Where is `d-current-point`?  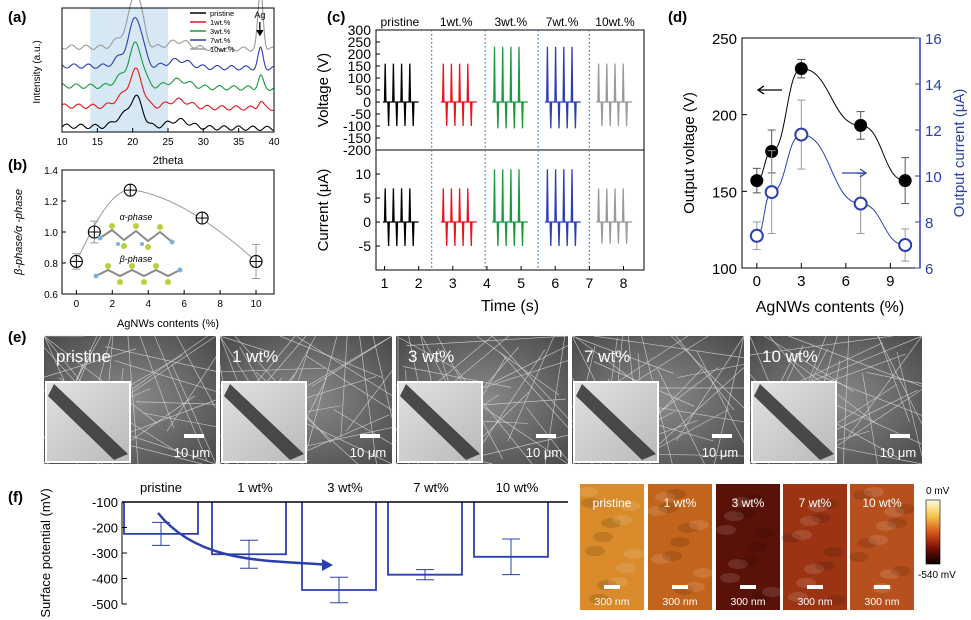
d-current-point is located at coordinates (756, 235).